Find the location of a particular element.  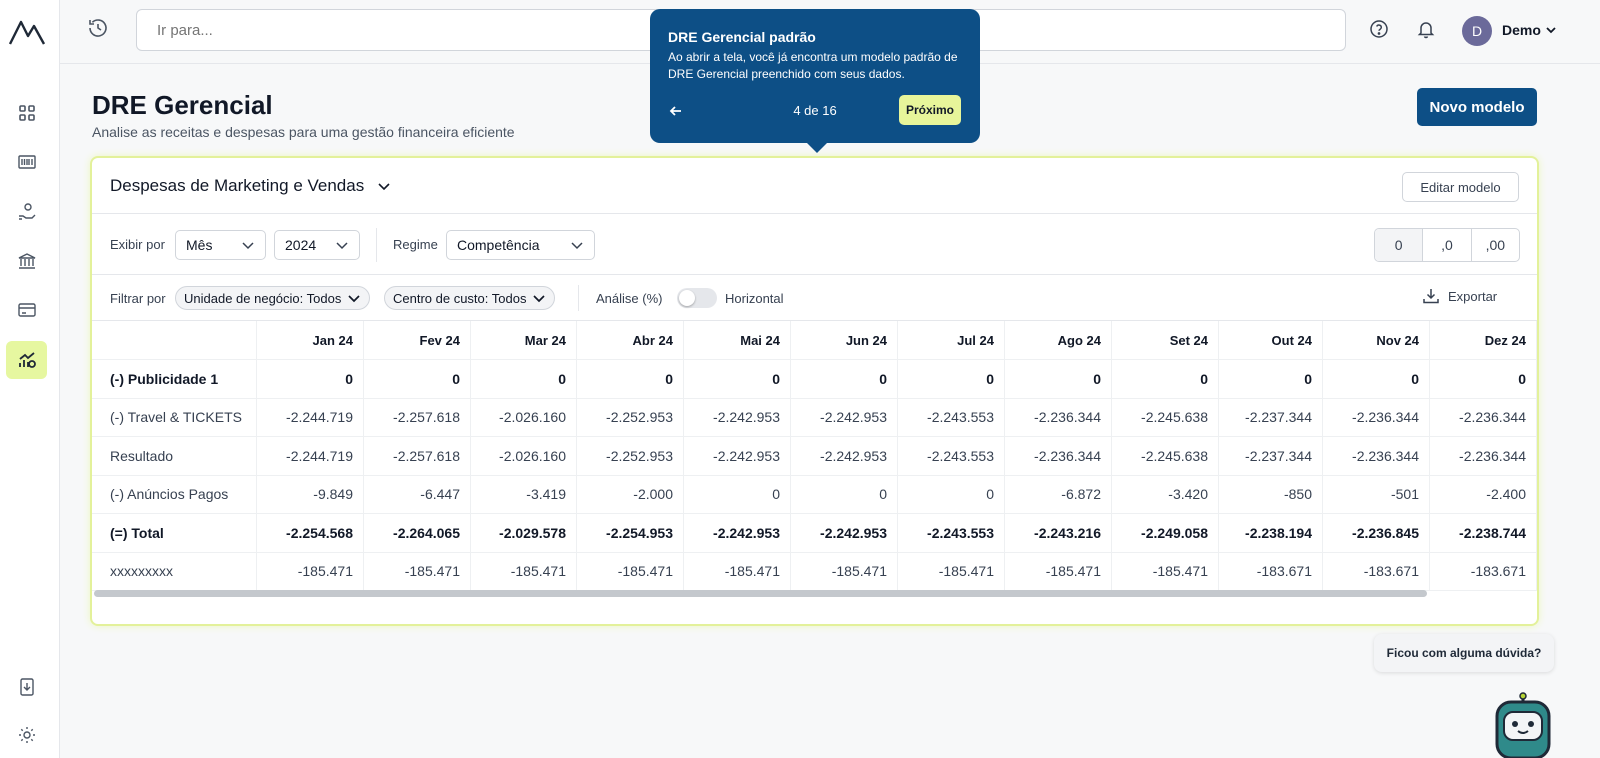

model-selector: Despesas de Marketing e Vendas is located at coordinates (251, 186).